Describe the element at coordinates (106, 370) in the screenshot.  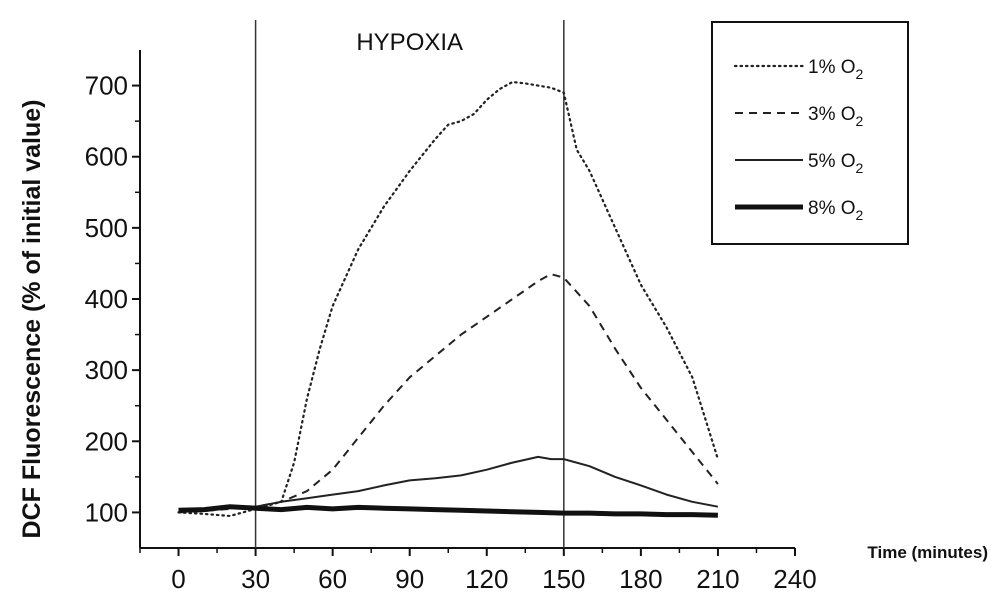
I see `y-tick-label: 300` at that location.